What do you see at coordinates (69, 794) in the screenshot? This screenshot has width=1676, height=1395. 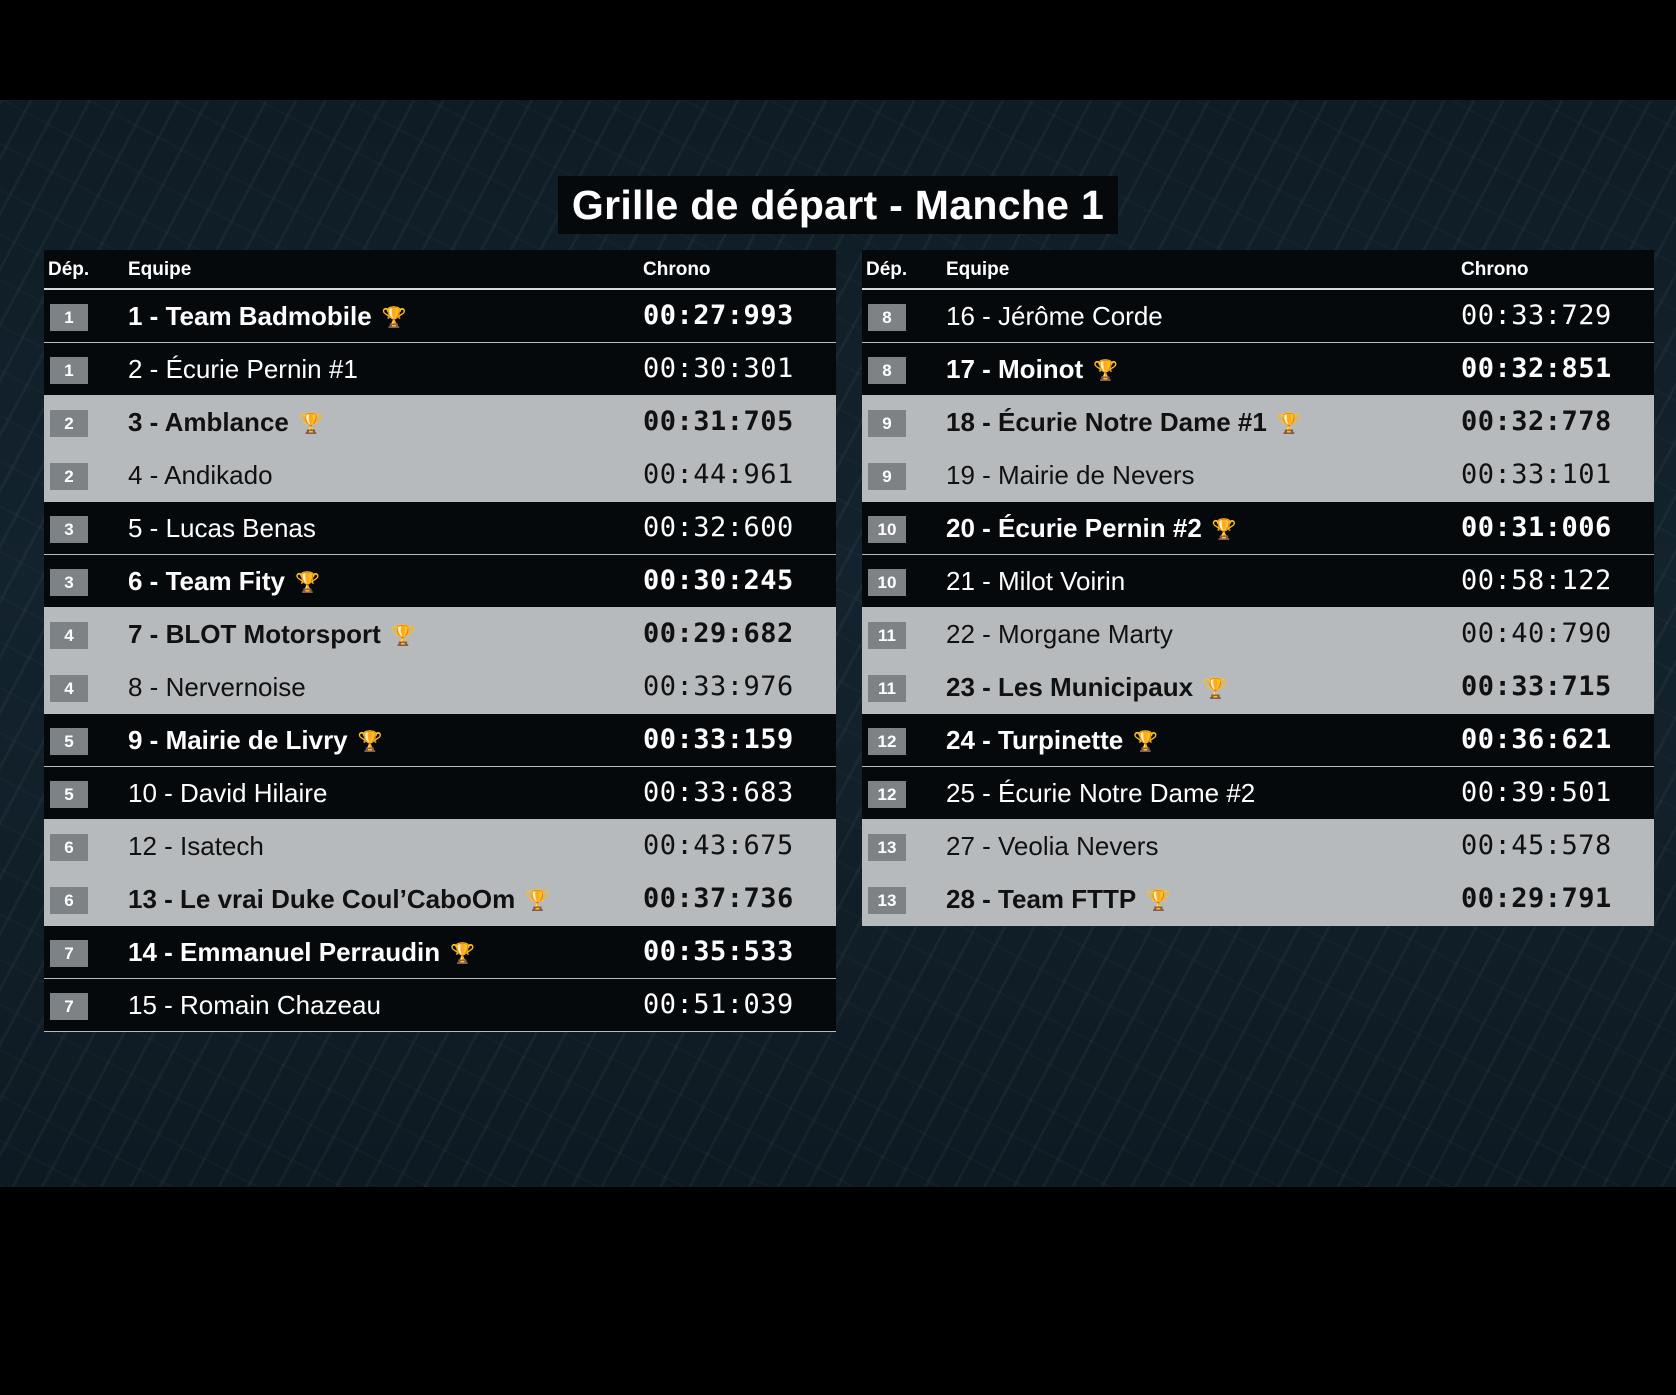 I see `start-position-badge: 5` at bounding box center [69, 794].